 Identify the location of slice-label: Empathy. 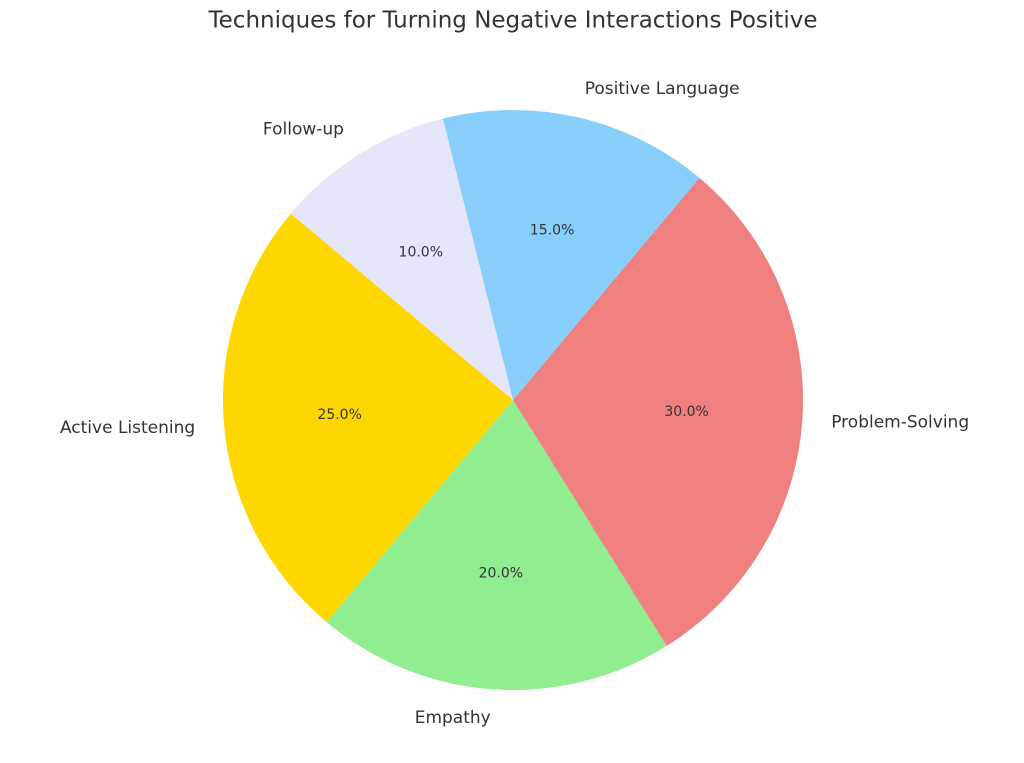
(453, 718).